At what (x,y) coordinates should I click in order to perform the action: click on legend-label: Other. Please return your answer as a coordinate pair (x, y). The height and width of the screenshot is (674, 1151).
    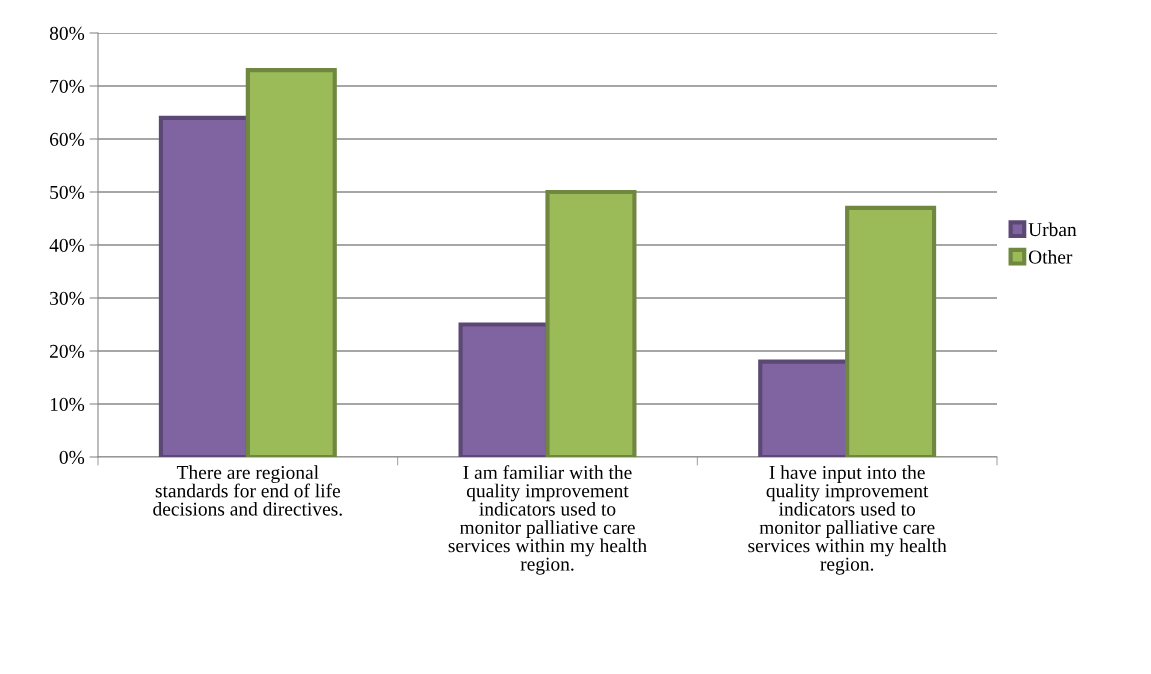
    Looking at the image, I should click on (1050, 256).